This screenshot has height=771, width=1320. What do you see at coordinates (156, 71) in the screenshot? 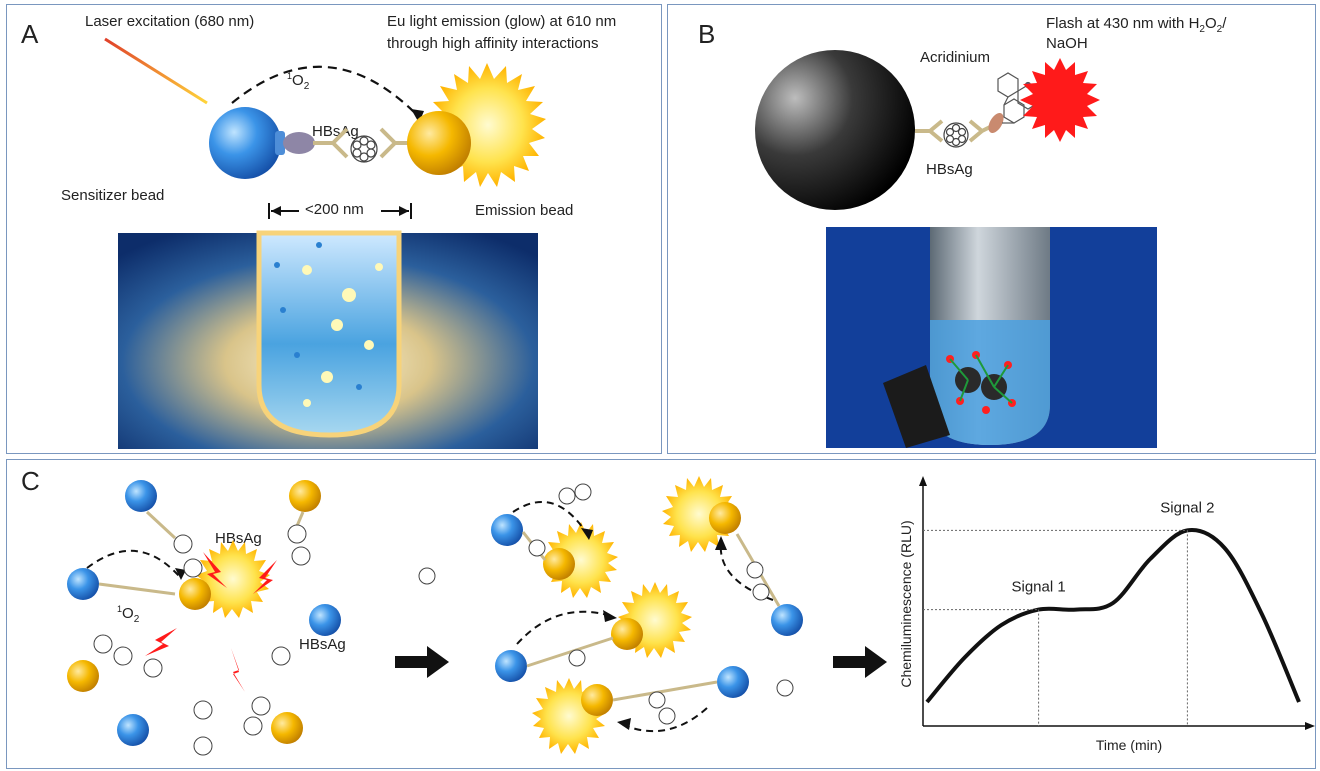
I see `laser-beam` at bounding box center [156, 71].